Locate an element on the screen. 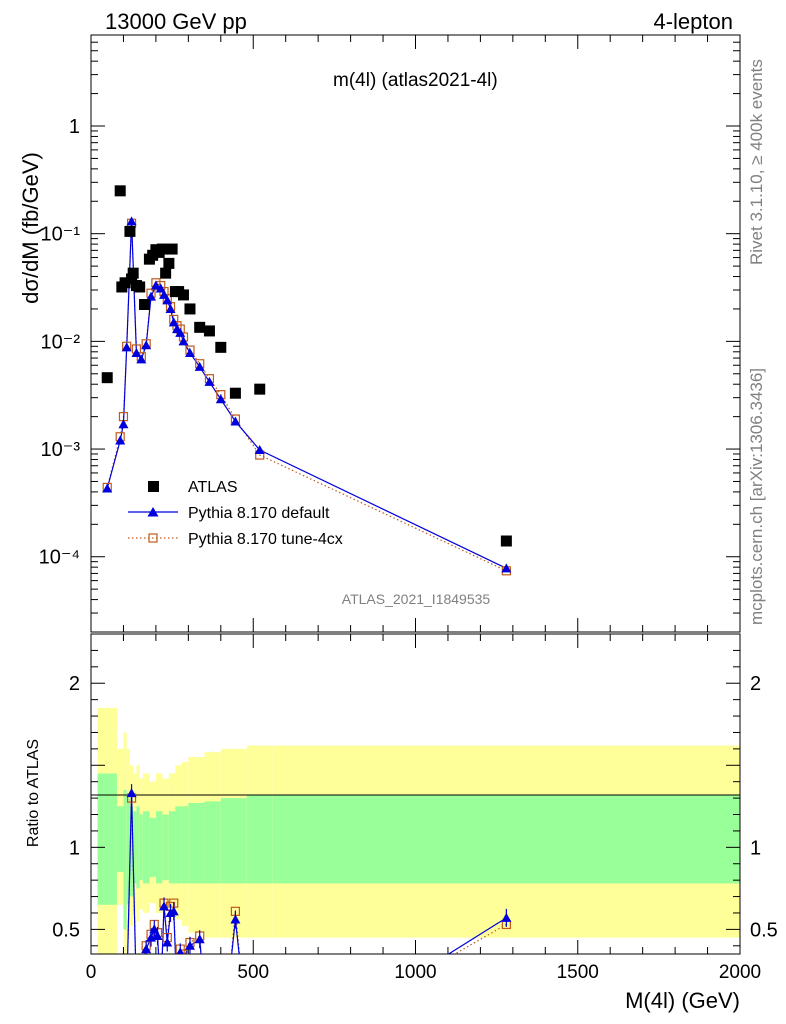 The height and width of the screenshot is (1024, 786). y-tick-label: 10⁻³ is located at coordinates (61, 450).